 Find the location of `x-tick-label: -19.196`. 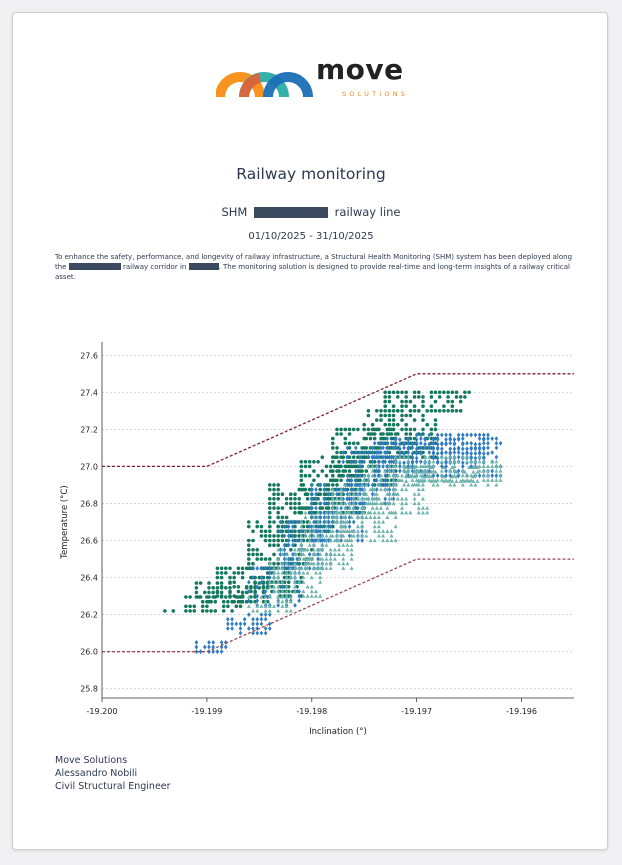

x-tick-label: -19.196 is located at coordinates (521, 711).